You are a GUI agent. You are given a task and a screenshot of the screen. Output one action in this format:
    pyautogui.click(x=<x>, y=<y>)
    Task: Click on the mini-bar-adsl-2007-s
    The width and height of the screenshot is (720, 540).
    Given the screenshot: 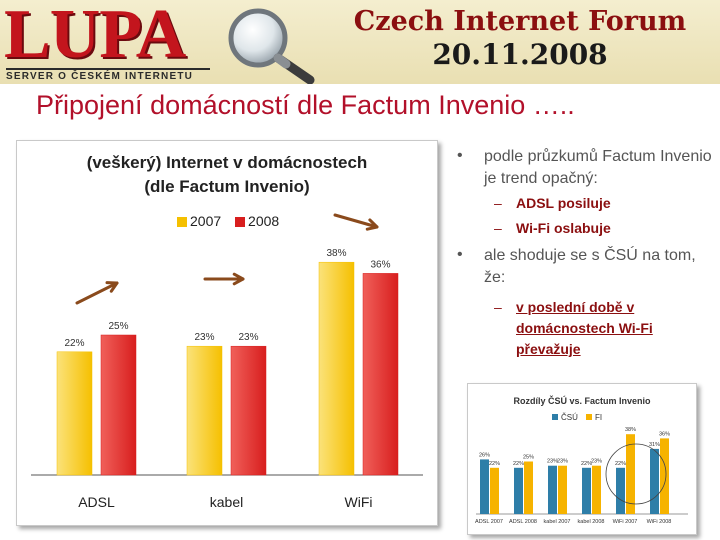 What is the action you would take?
    pyautogui.click(x=484, y=486)
    